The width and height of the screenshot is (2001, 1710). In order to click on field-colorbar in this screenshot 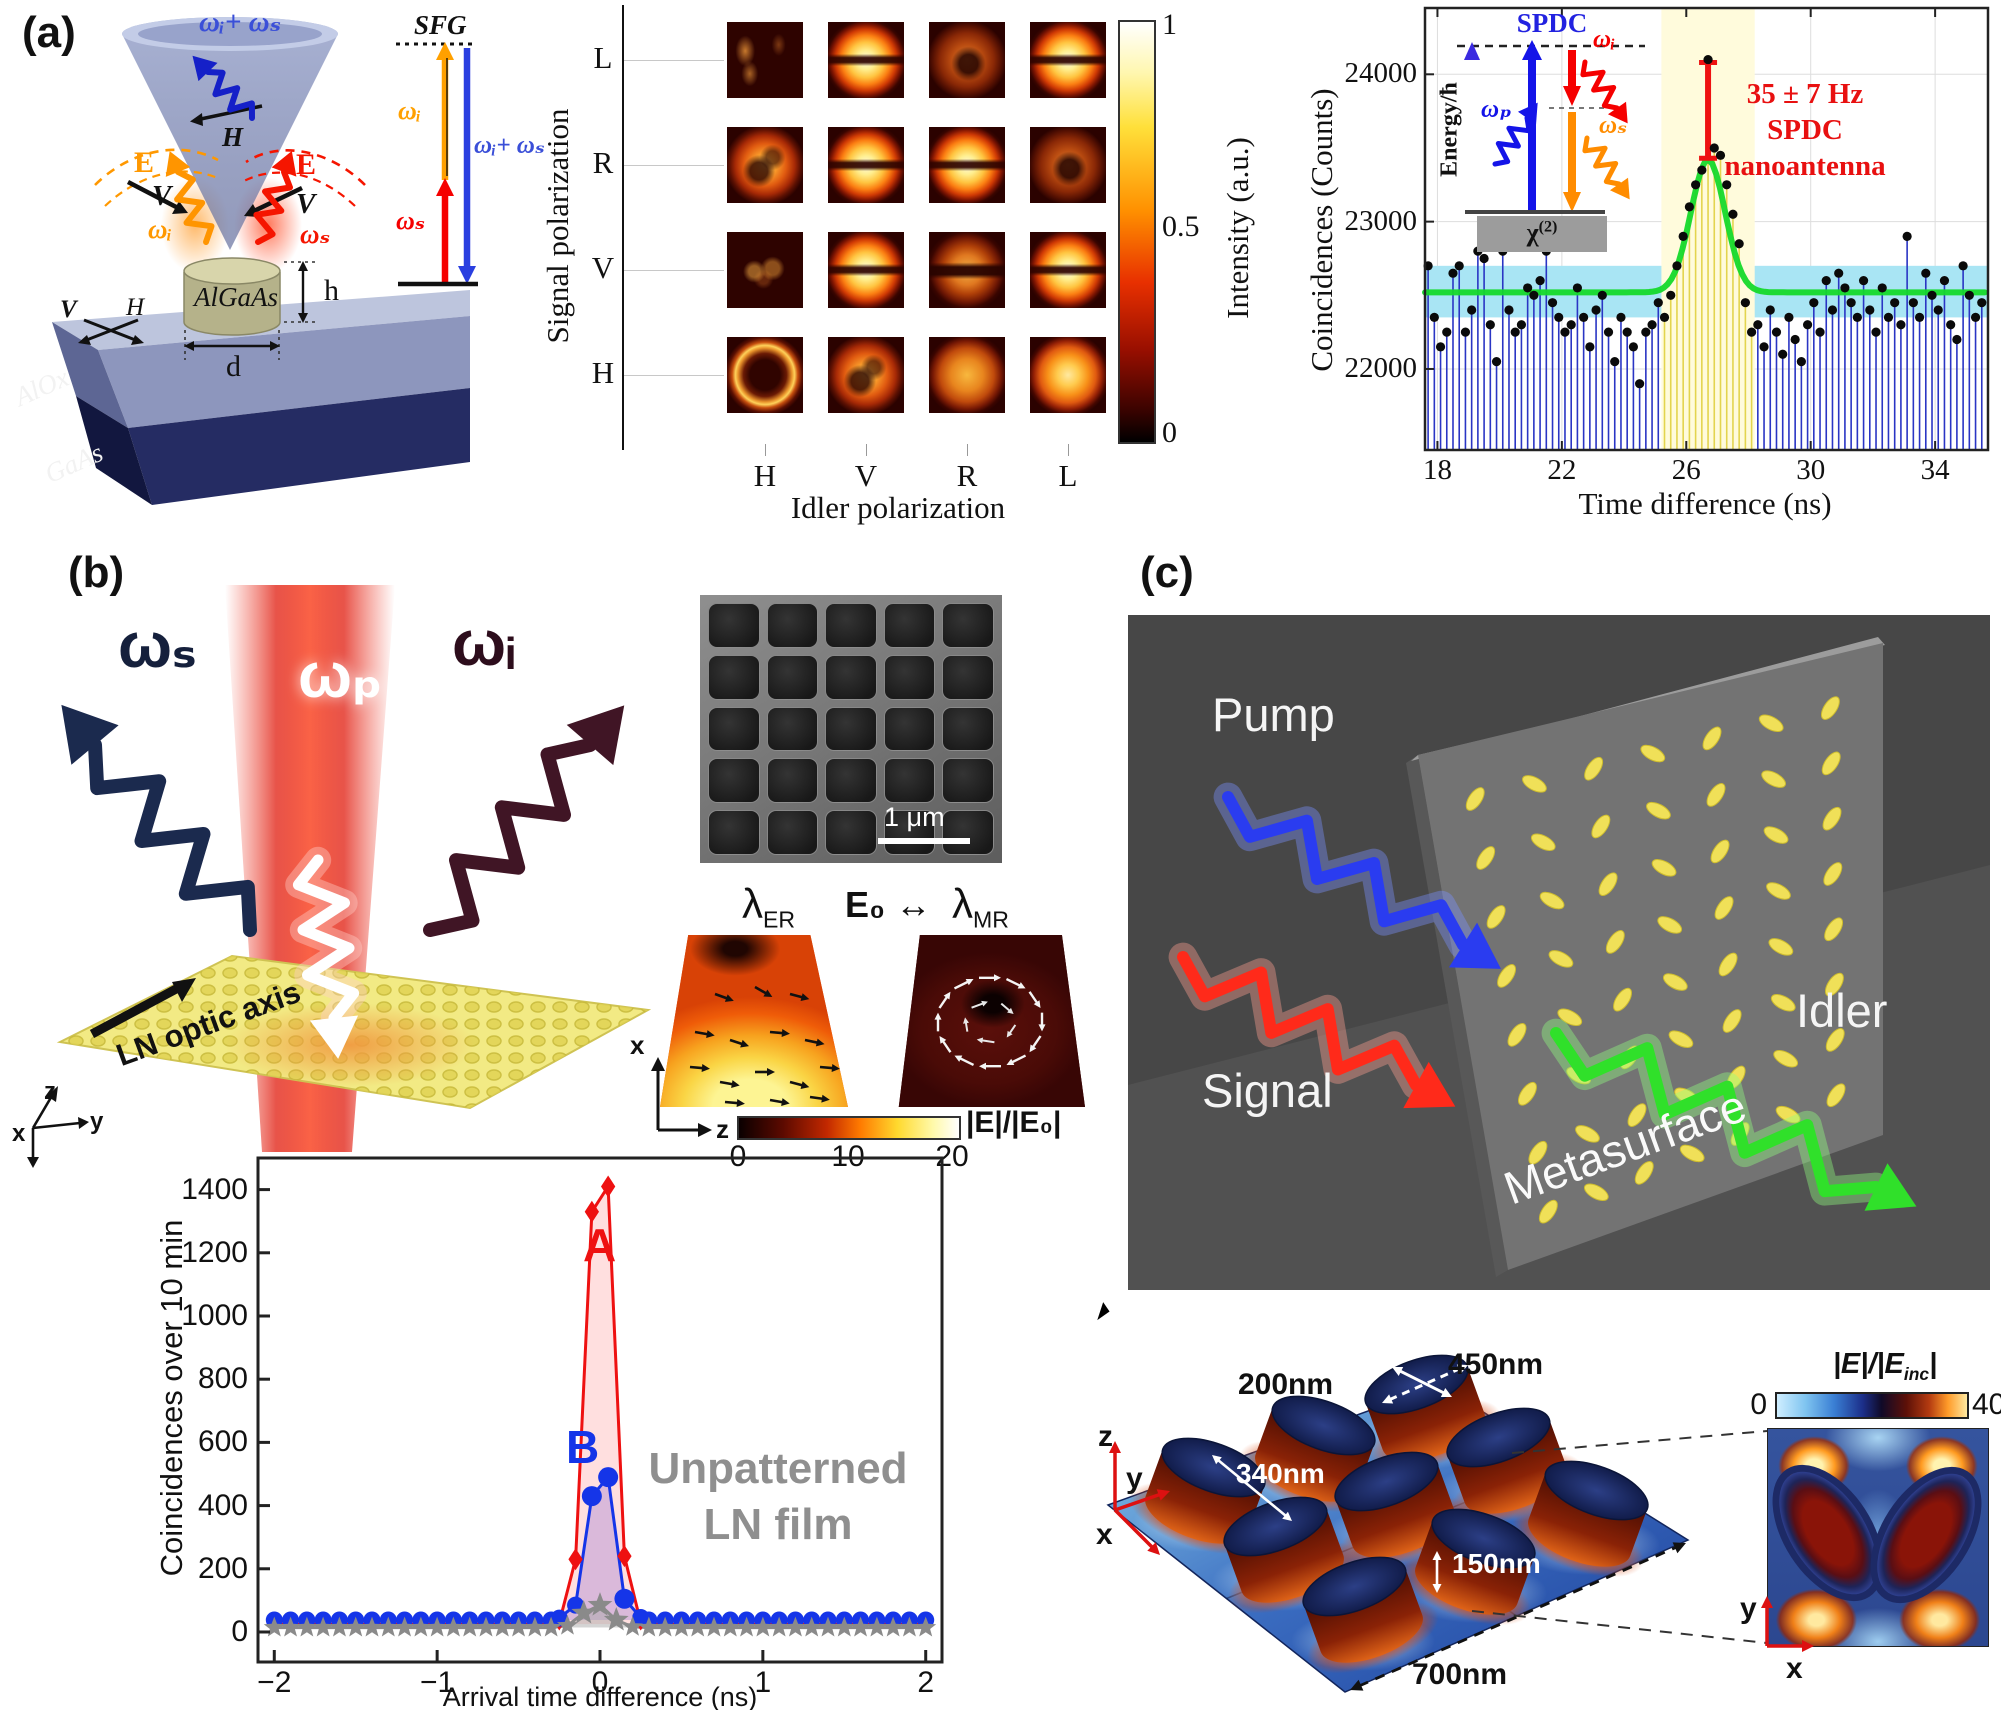, I will do `click(849, 1128)`.